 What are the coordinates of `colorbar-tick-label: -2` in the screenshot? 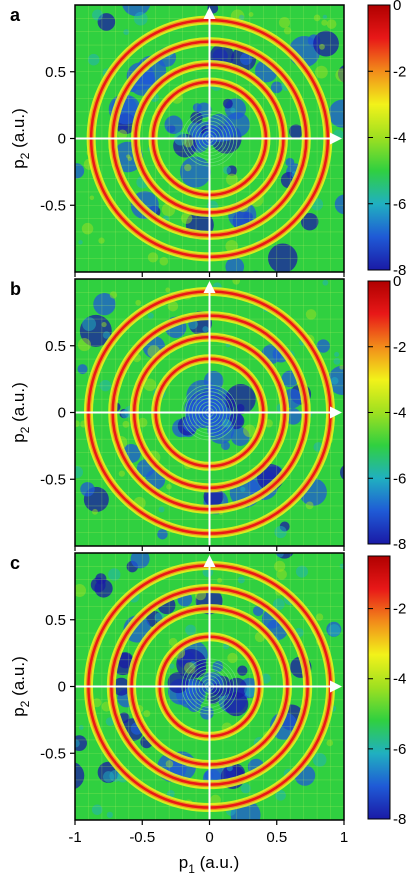 It's located at (399, 609).